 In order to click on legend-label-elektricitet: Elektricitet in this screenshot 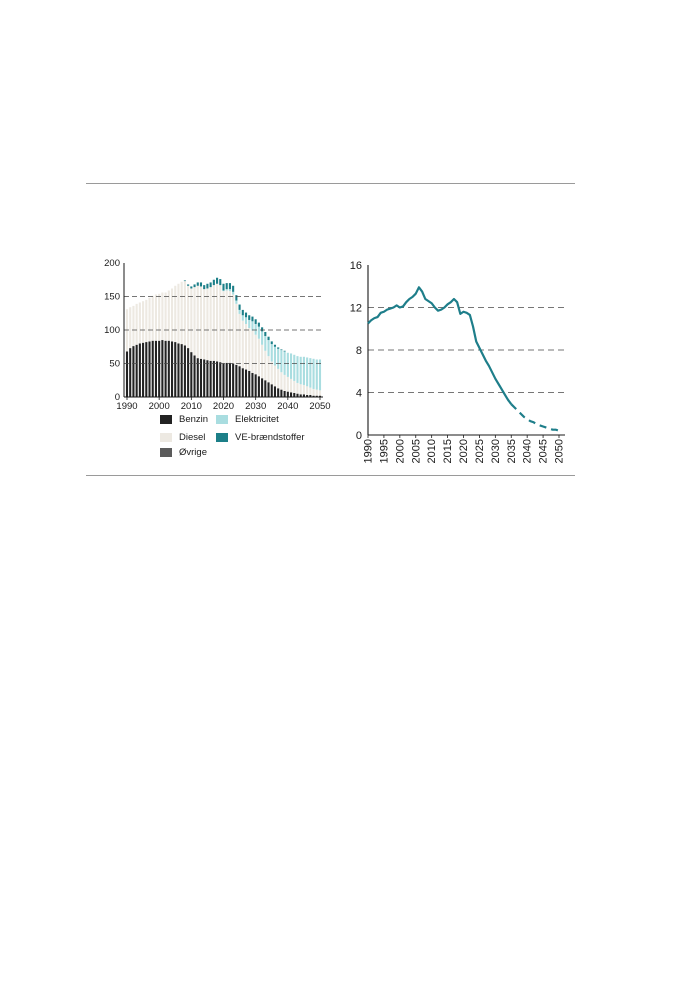, I will do `click(257, 419)`.